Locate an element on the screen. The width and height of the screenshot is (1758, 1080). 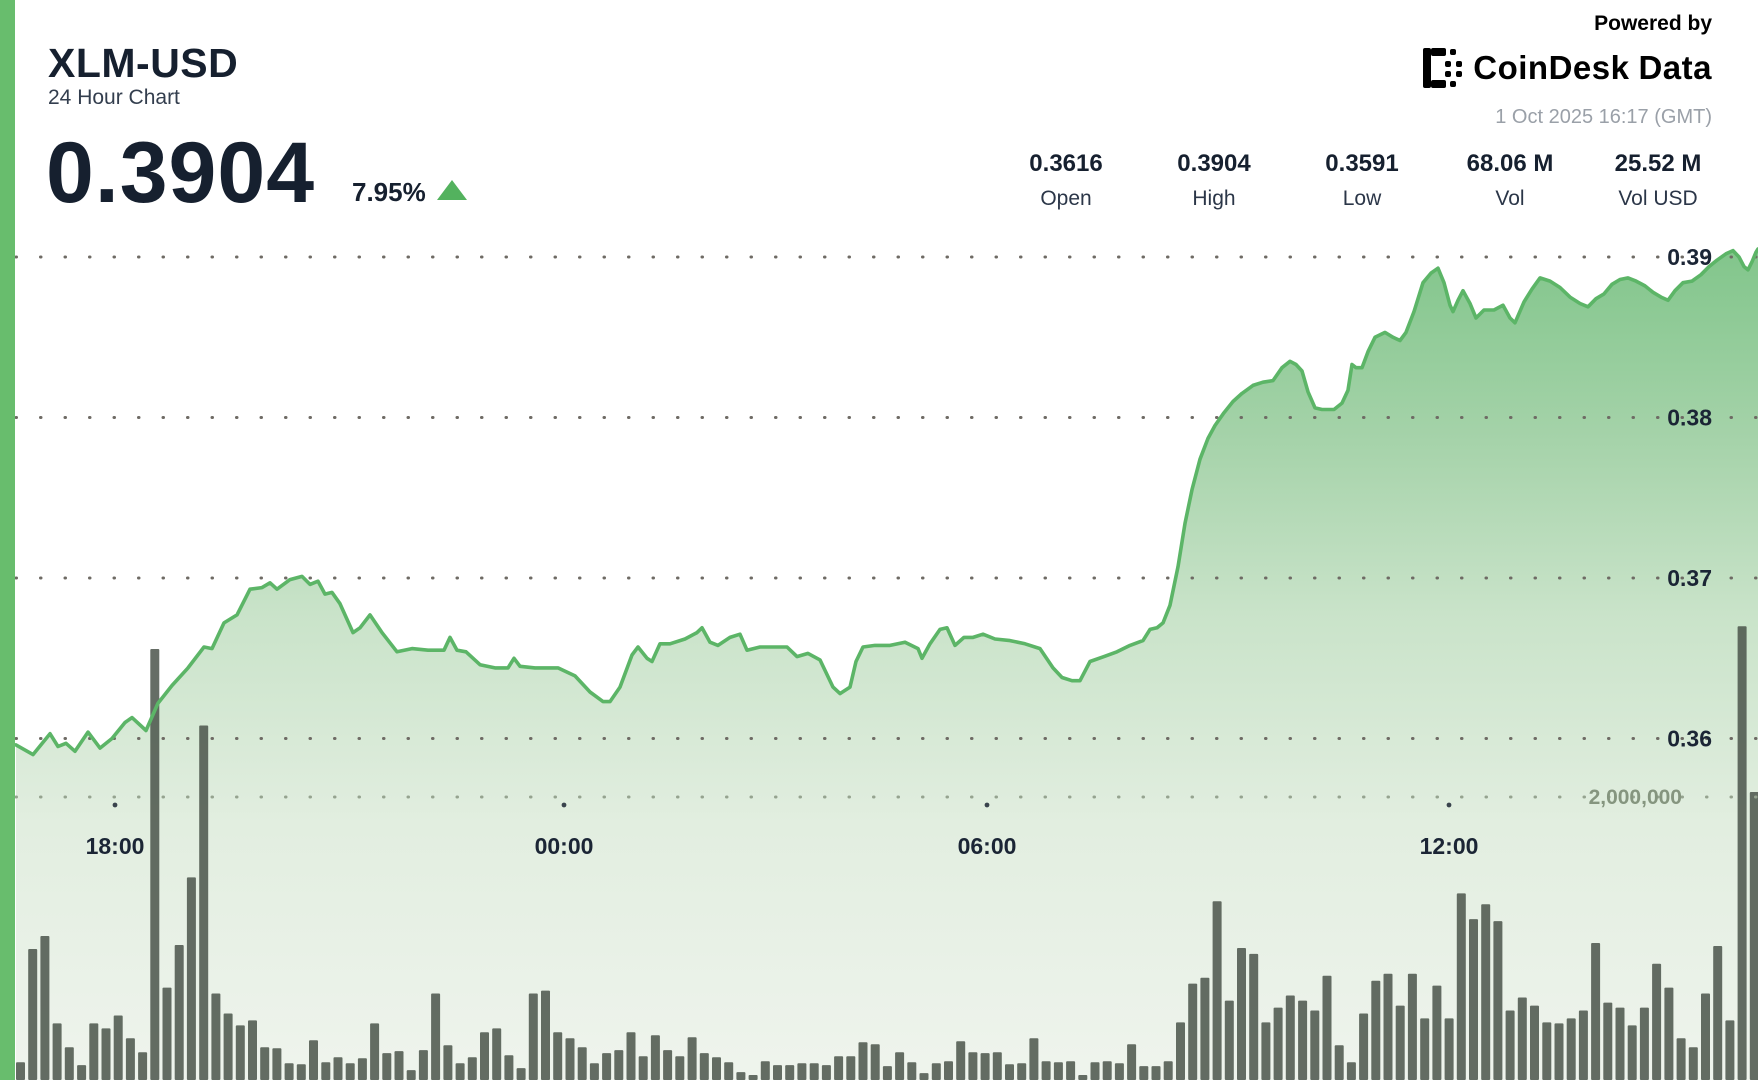
left-accent-bar is located at coordinates (7, 540).